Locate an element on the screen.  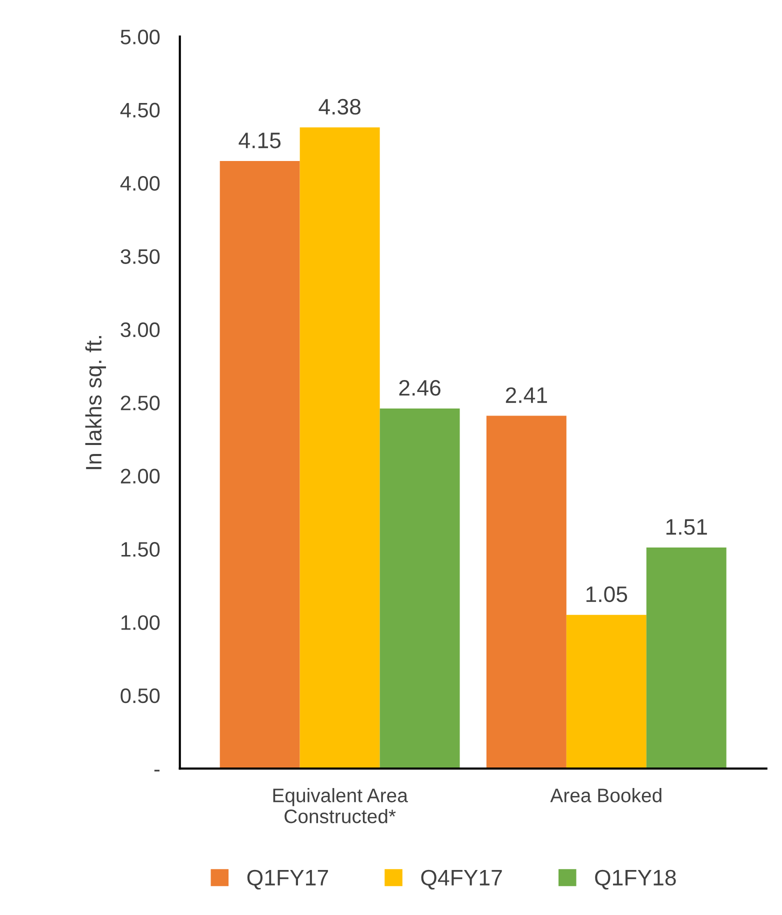
y-tick-label: 0.50 is located at coordinates (140, 696).